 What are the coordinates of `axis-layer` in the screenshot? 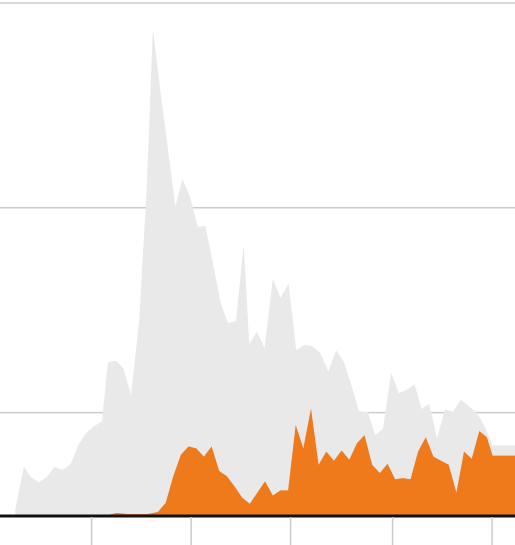 It's located at (257, 529).